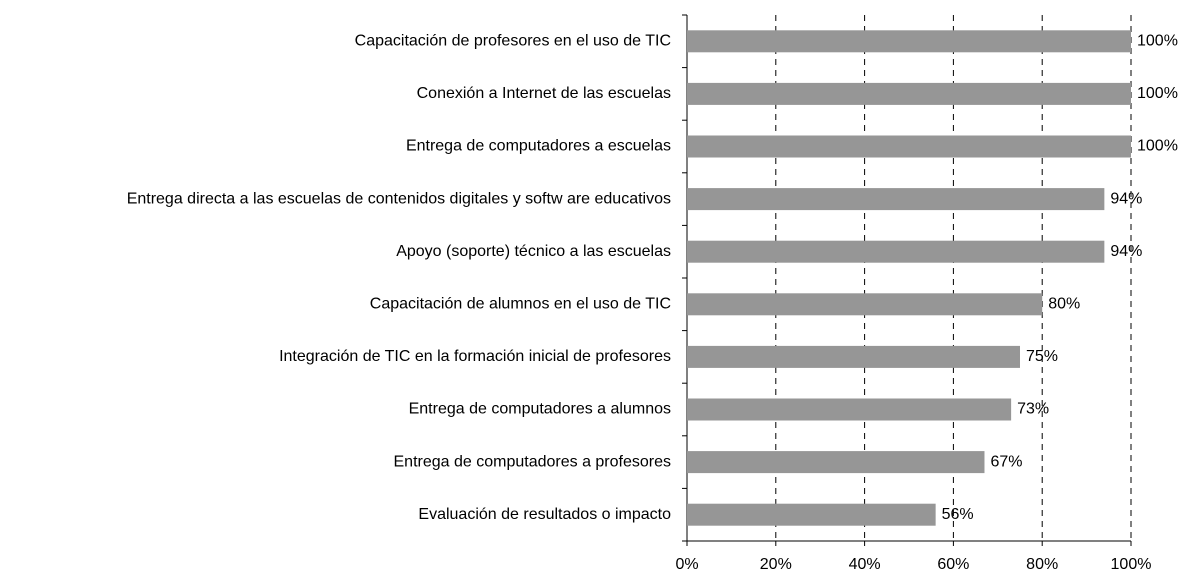 This screenshot has width=1188, height=571. I want to click on x-tick-label: 20%, so click(776, 563).